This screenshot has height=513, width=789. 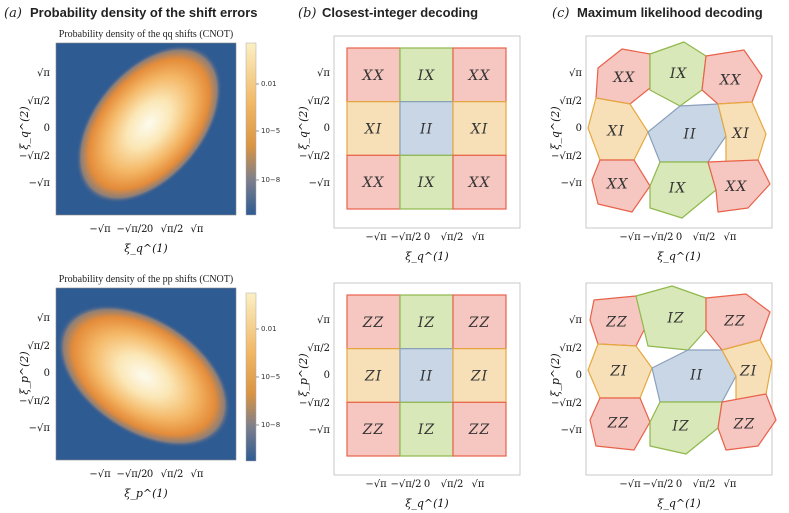 I want to click on decoding-cell-label: IX, so click(x=426, y=183).